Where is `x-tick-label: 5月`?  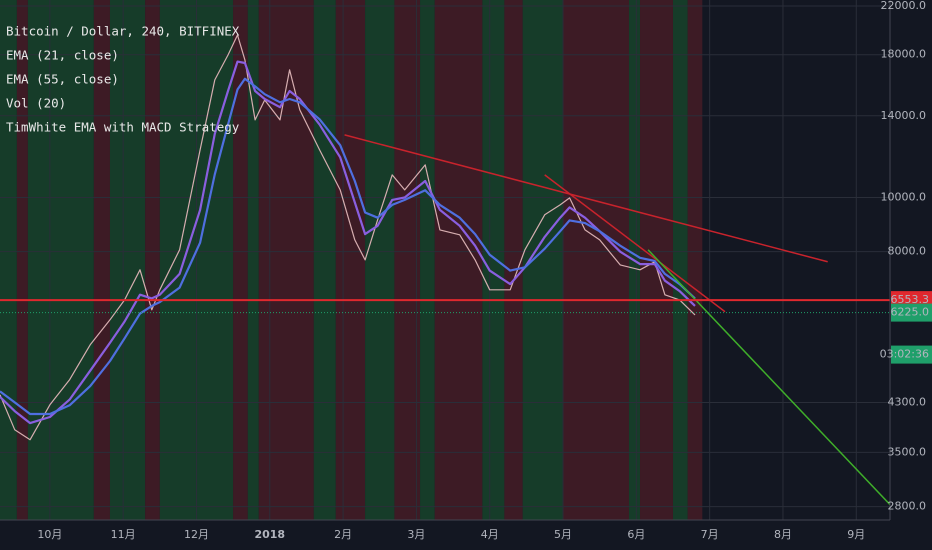
x-tick-label: 5月 is located at coordinates (563, 534).